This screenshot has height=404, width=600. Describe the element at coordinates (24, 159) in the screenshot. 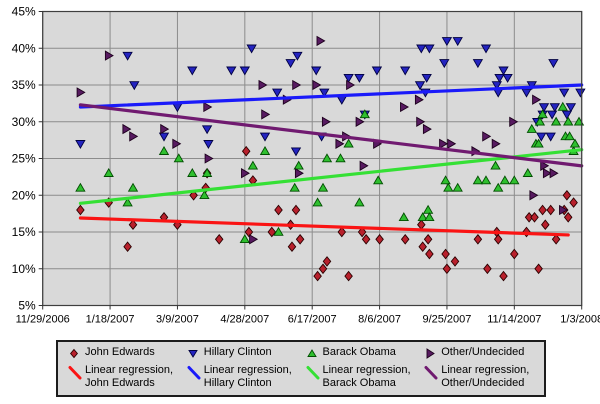

I see `y-tick-label: 25%` at that location.